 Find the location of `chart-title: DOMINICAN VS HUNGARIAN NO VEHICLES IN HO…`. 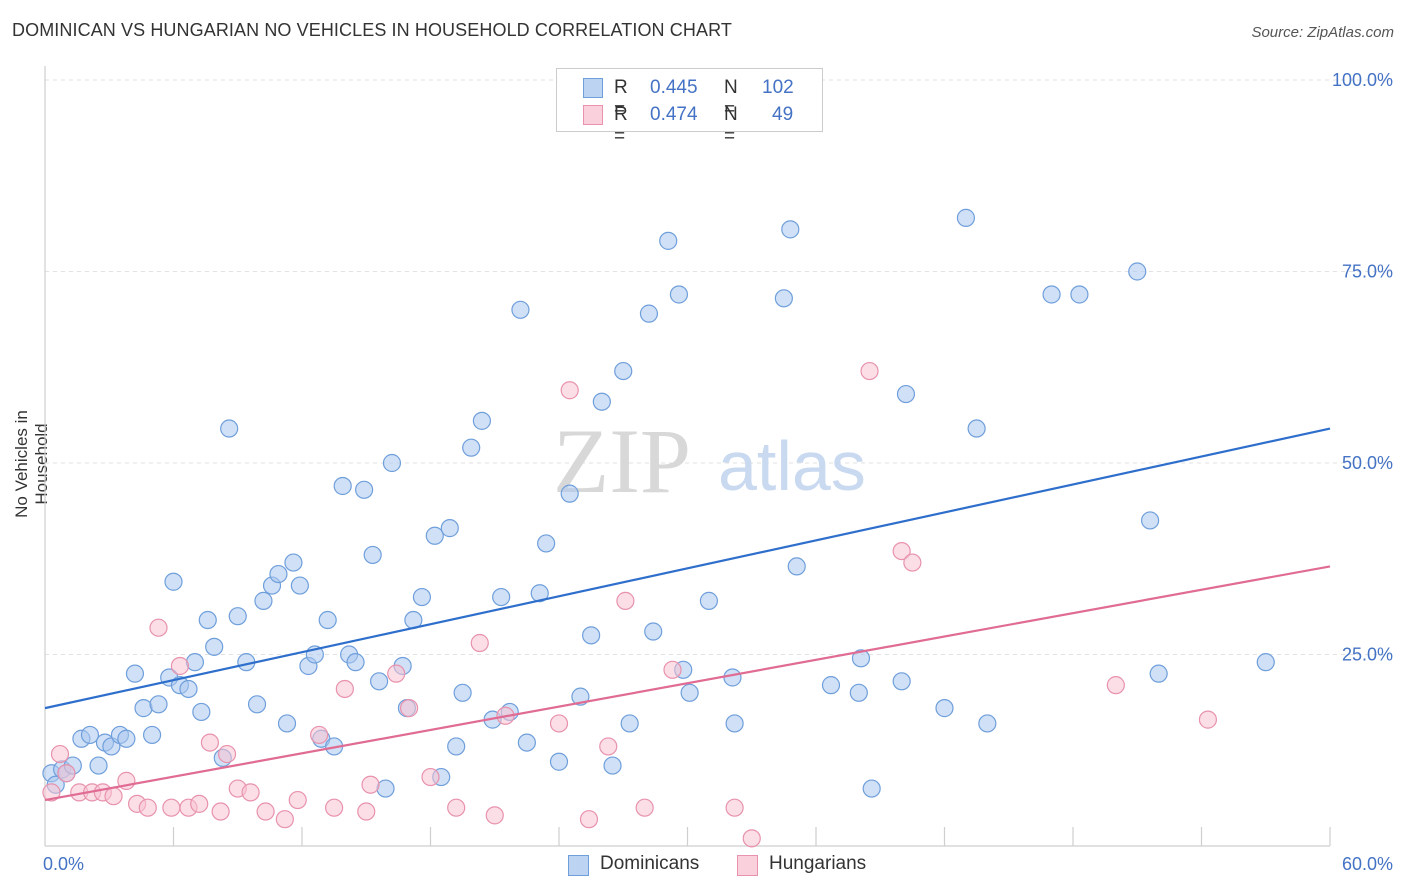

chart-title: DOMINICAN VS HUNGARIAN NO VEHICLES IN HO… is located at coordinates (372, 30).